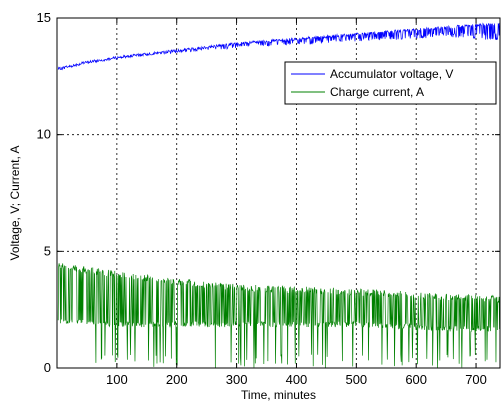  Describe the element at coordinates (279, 46) in the screenshot. I see `series-line-voltage` at that location.